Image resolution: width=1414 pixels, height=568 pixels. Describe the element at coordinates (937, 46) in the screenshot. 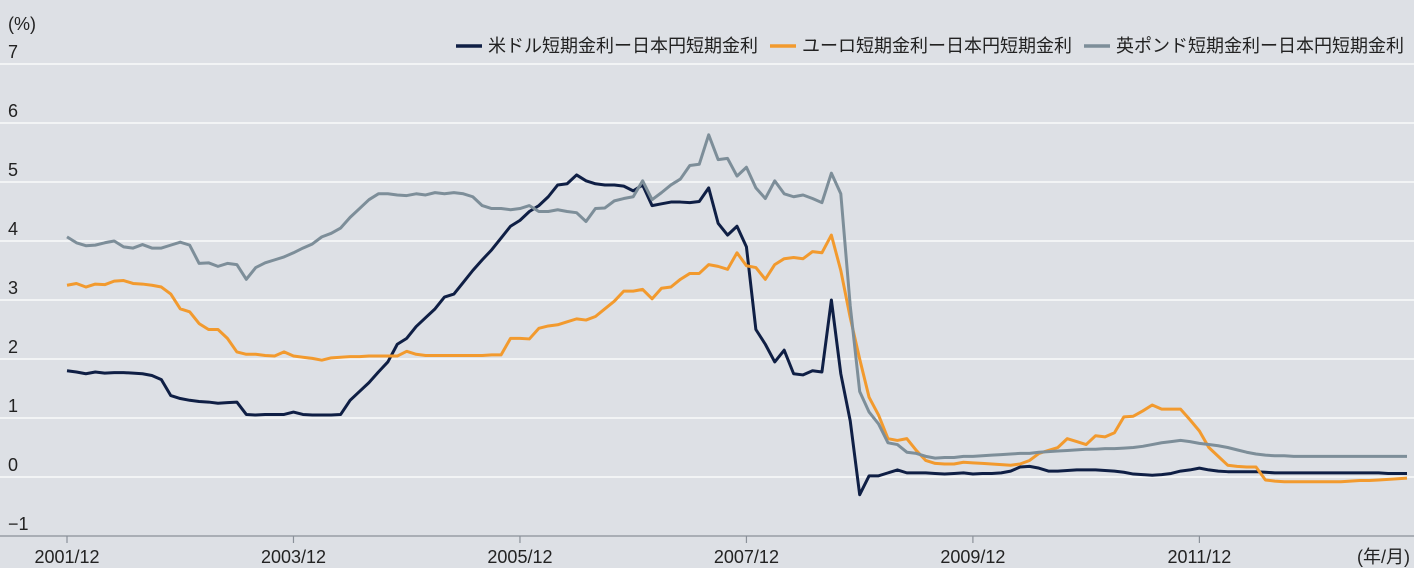

I see `legend-label: ユーロ短期金利ー日本円短期金利` at that location.